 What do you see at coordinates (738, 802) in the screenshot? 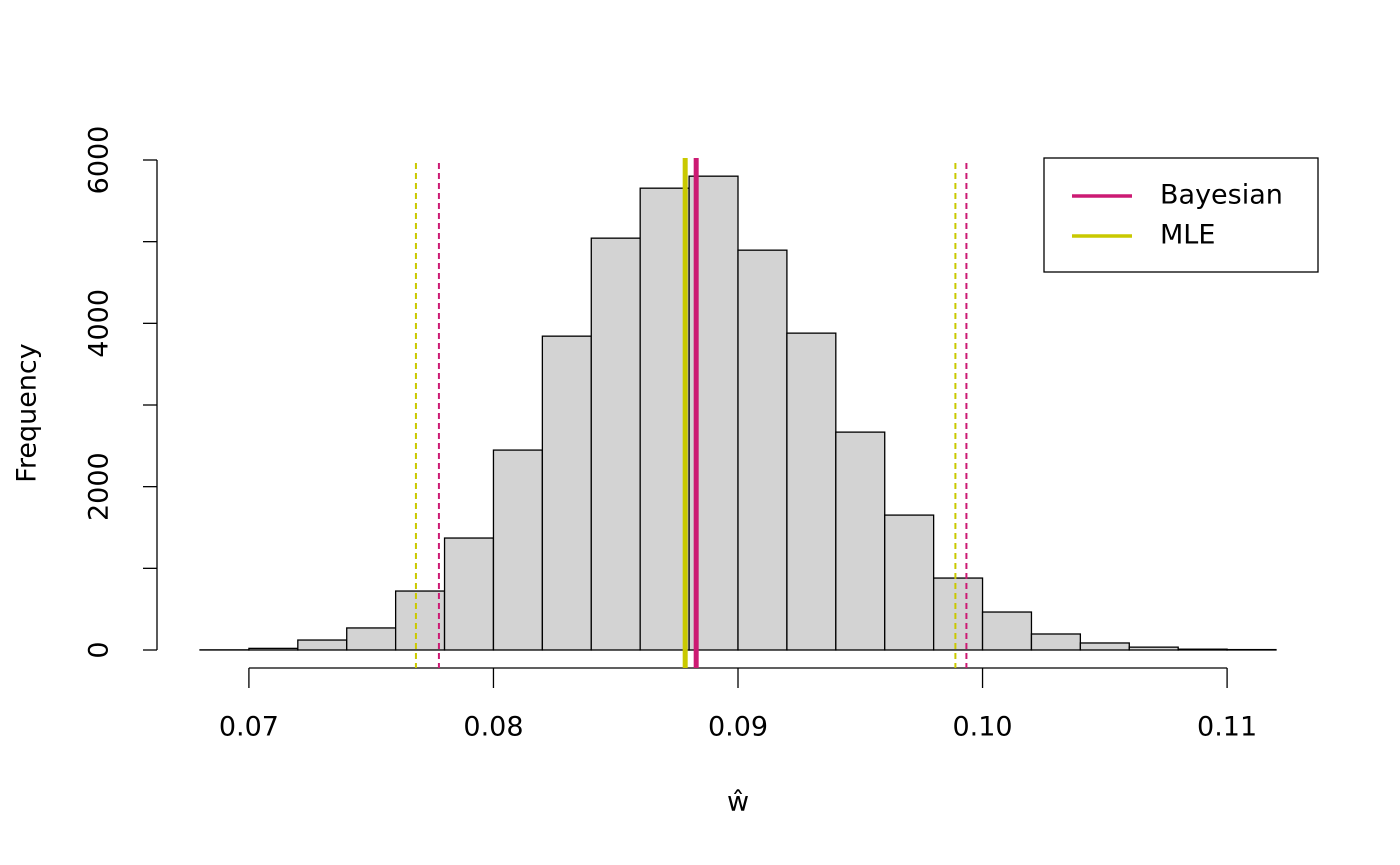
I see `x-axis-label: ŵ` at bounding box center [738, 802].